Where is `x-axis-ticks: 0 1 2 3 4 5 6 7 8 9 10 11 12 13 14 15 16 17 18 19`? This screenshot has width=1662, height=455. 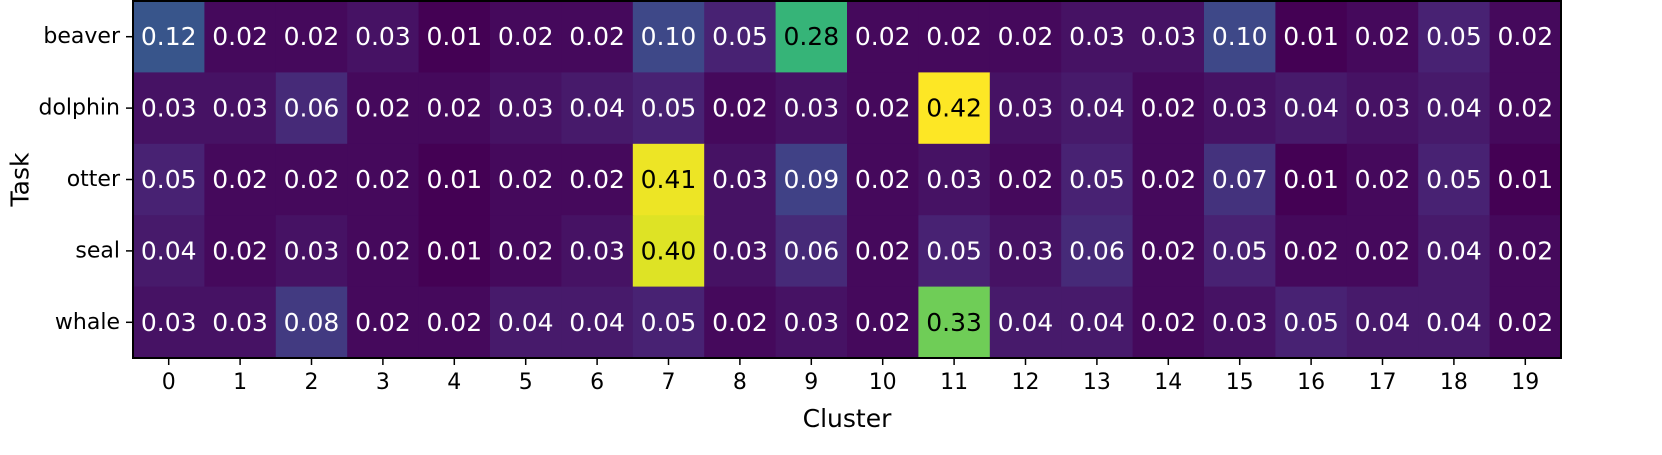
x-axis-ticks: 0 1 2 3 4 5 6 7 8 9 10 11 12 13 14 15 16 17 18 19 is located at coordinates (850, 376).